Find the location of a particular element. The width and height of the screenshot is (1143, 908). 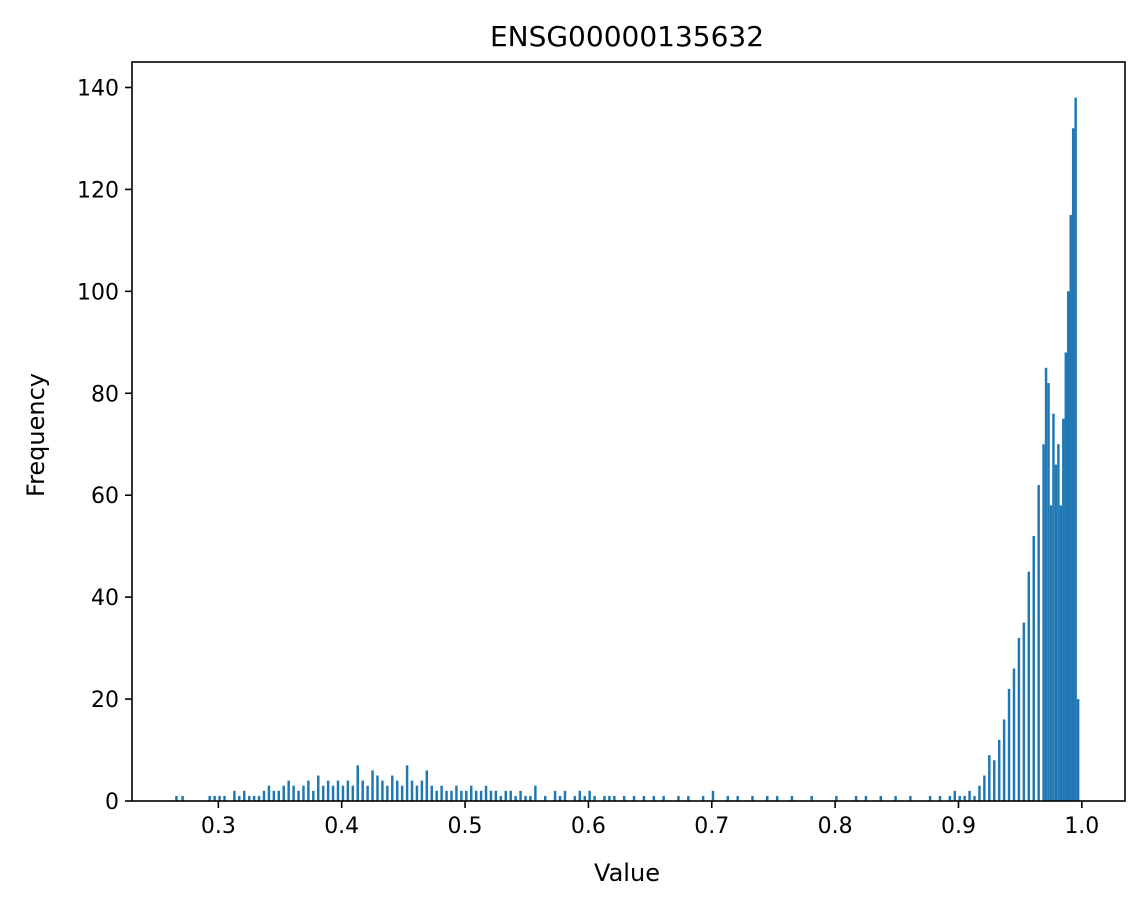

y-tick-label: 60 is located at coordinates (105, 496).